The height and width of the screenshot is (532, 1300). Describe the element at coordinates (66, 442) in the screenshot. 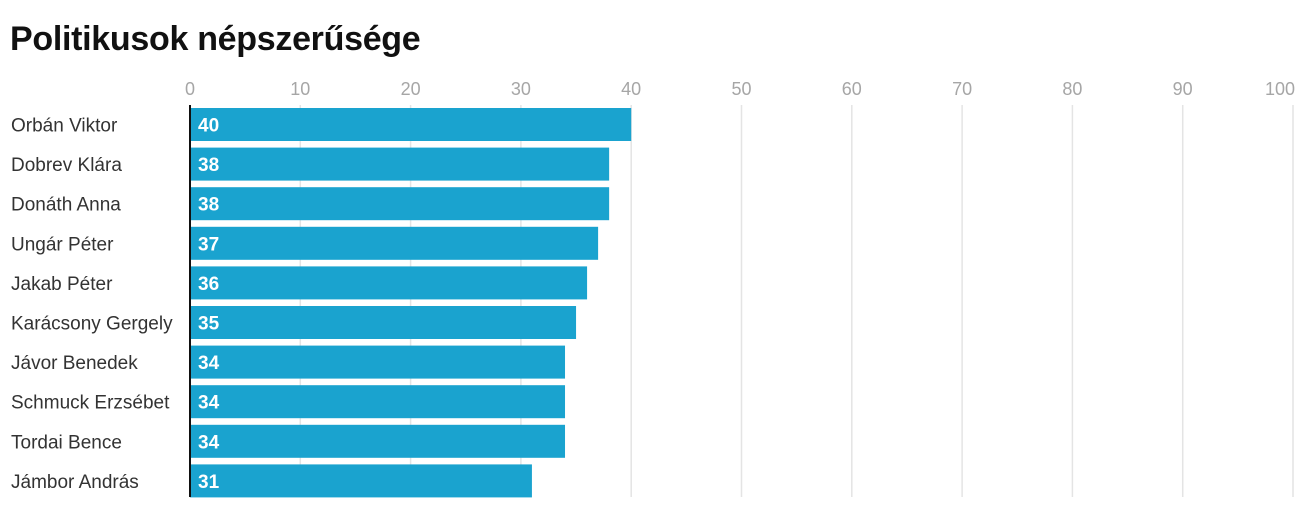

I see `category-label-9: Tordai Bence` at that location.